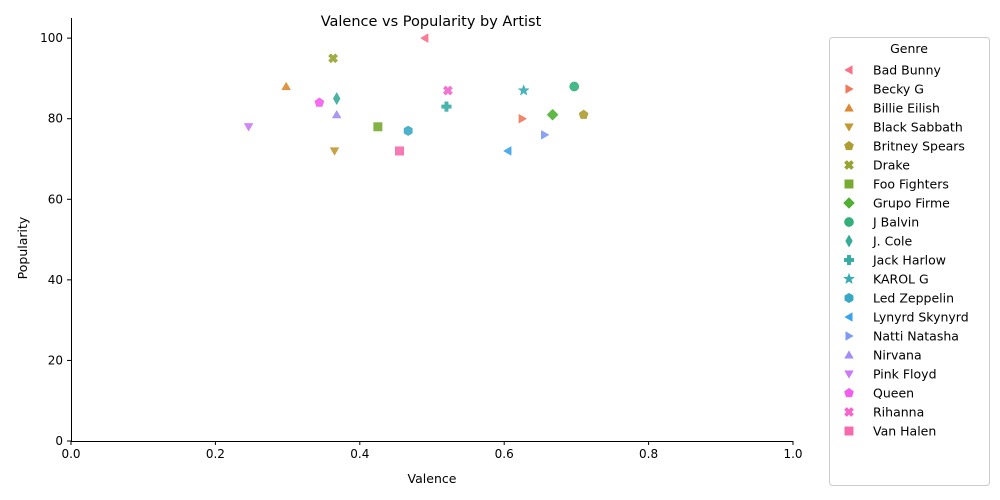 The width and height of the screenshot is (1000, 500). What do you see at coordinates (416, 94) in the screenshot?
I see `data-points` at bounding box center [416, 94].